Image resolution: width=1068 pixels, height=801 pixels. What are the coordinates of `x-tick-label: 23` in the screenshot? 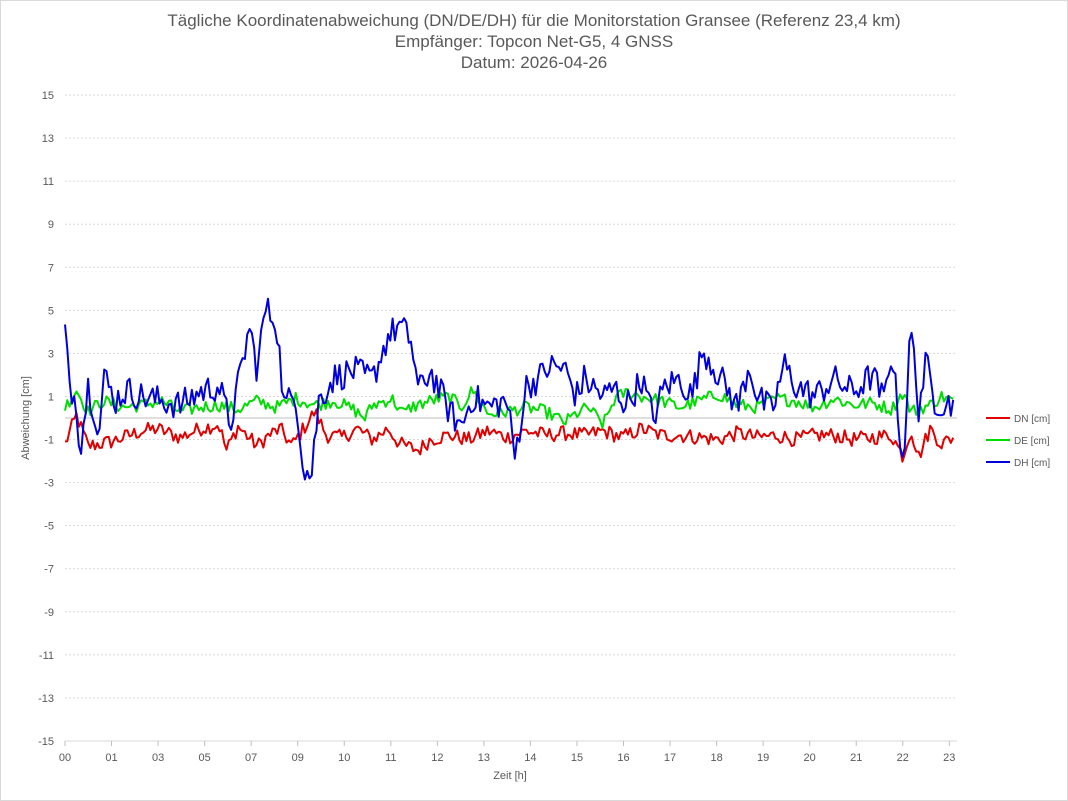 It's located at (949, 758).